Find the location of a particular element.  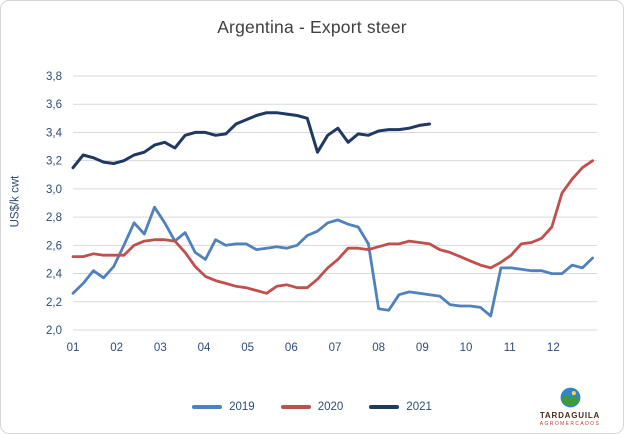

y-tick-label: 2,2 is located at coordinates (54, 303).